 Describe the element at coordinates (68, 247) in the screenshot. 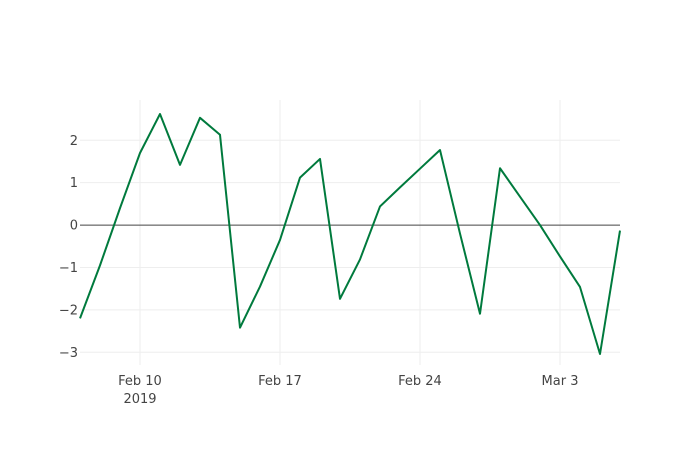

I see `y-axis-tick-labels: 2 1 0 −1 −2 −3` at that location.